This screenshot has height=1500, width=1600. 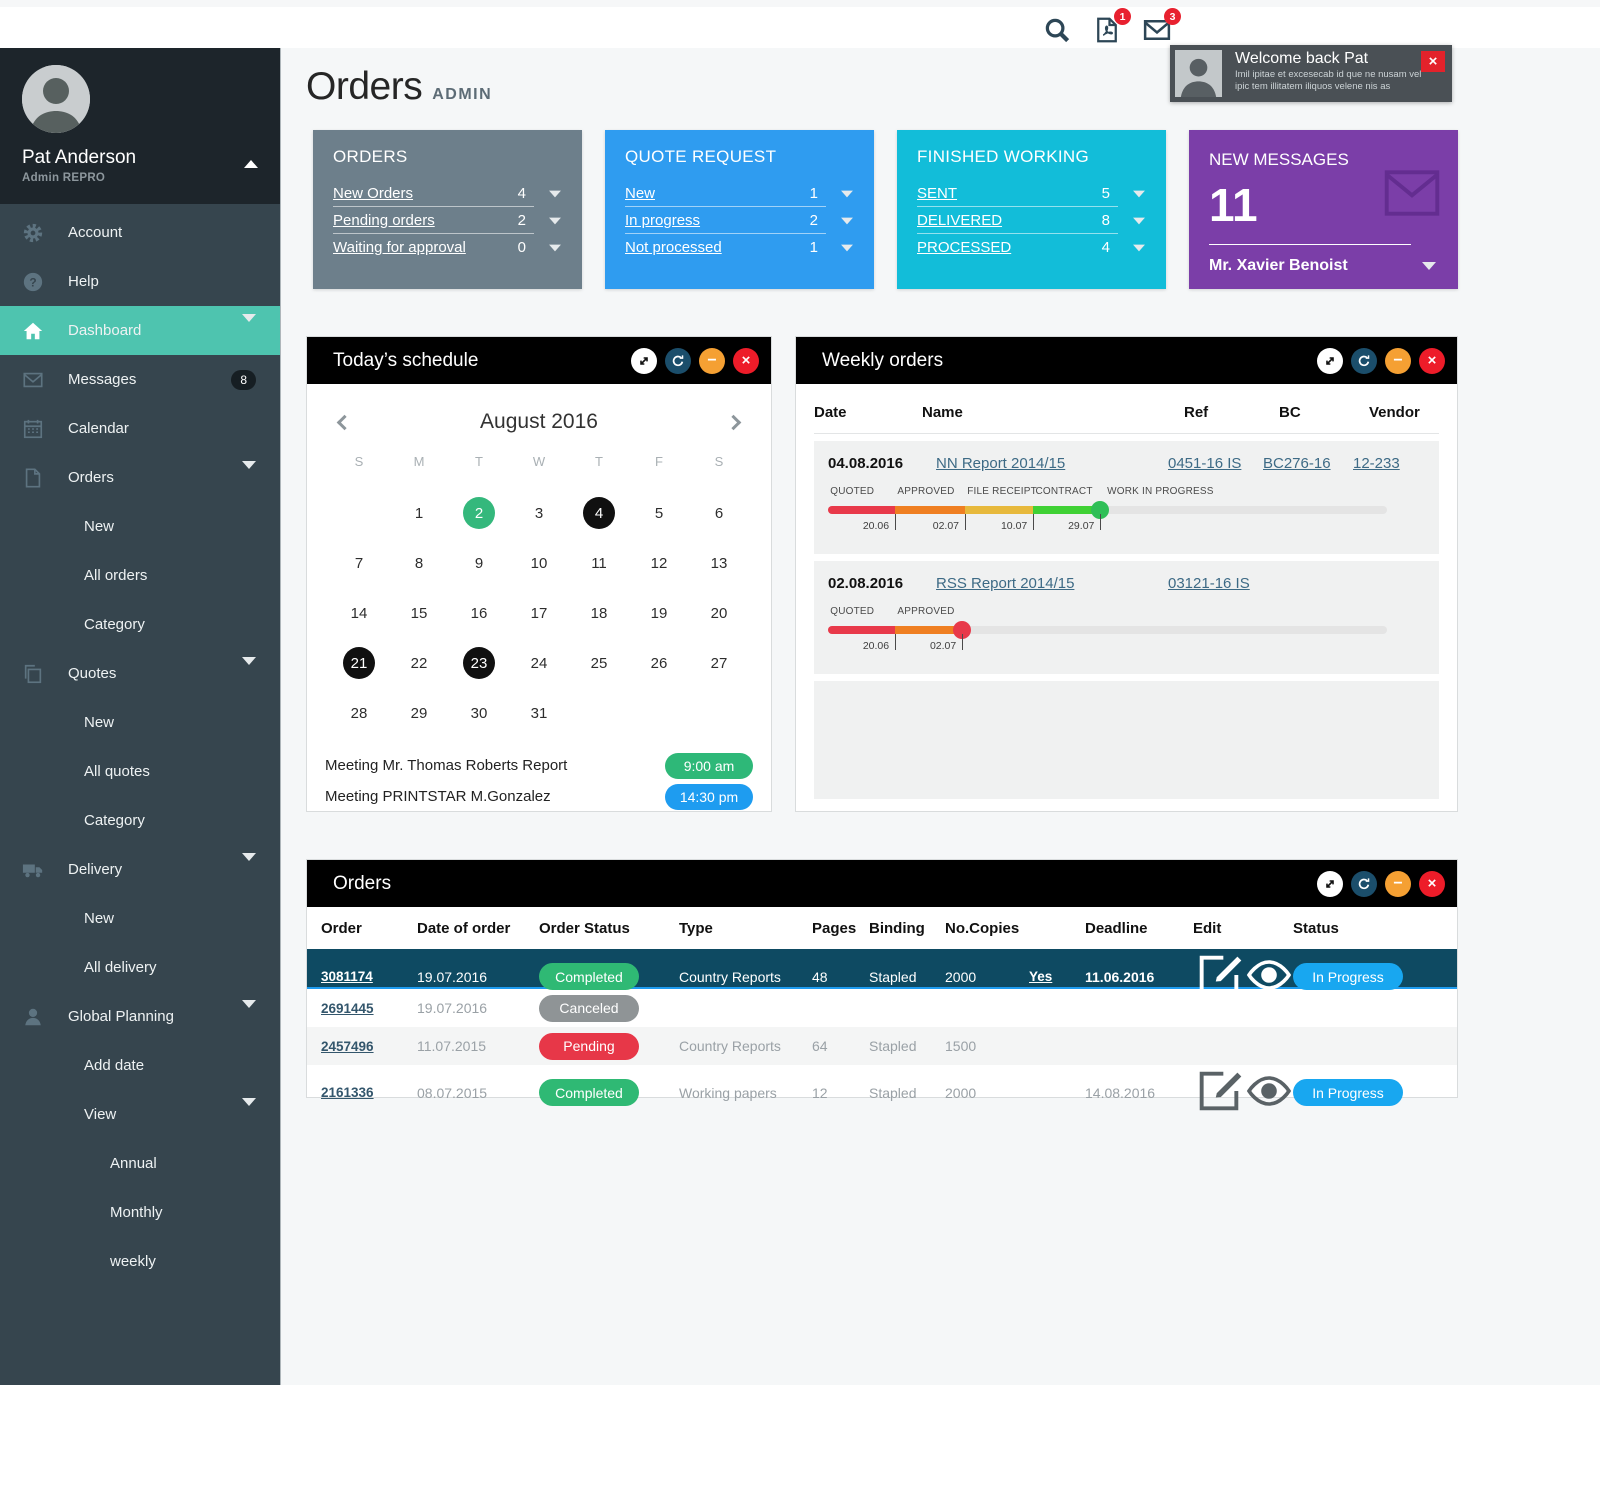 What do you see at coordinates (140, 575) in the screenshot?
I see `sidebar-item-all-orders: All orders` at bounding box center [140, 575].